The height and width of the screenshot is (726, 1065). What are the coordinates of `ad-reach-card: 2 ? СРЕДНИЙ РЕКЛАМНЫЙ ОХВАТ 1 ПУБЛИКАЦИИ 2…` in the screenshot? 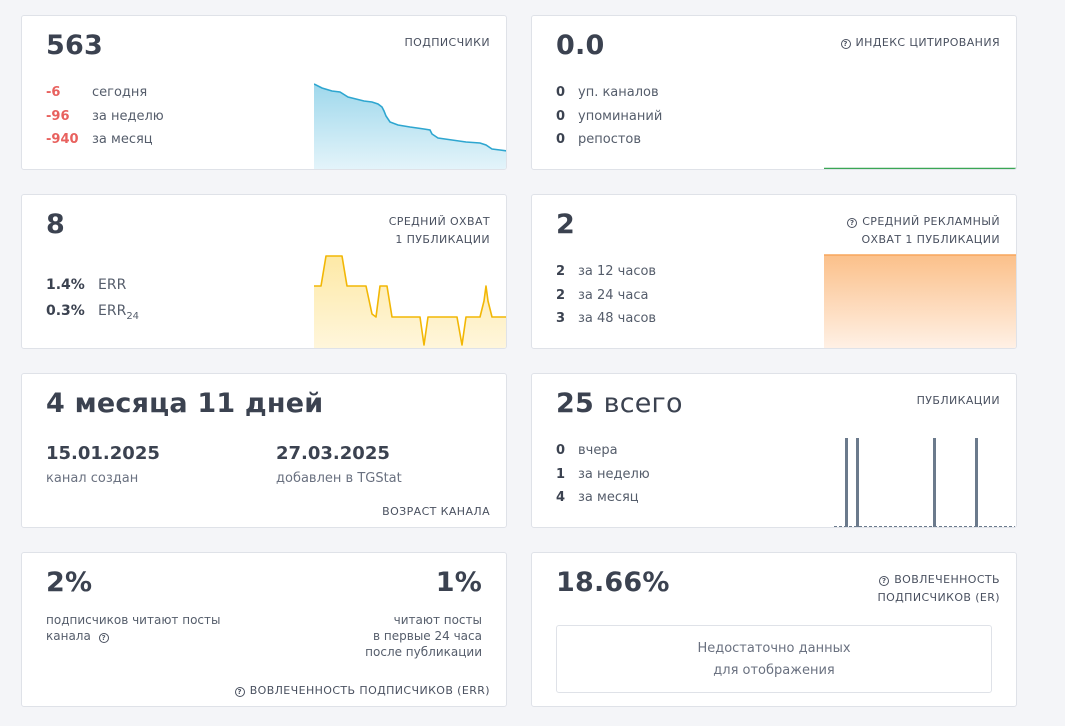 It's located at (774, 271).